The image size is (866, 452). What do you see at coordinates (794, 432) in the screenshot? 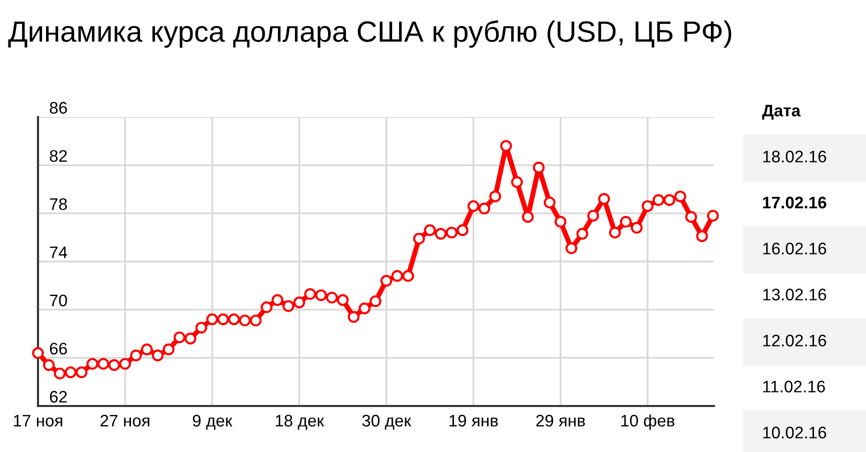
I see `text: 10.02.16` at bounding box center [794, 432].